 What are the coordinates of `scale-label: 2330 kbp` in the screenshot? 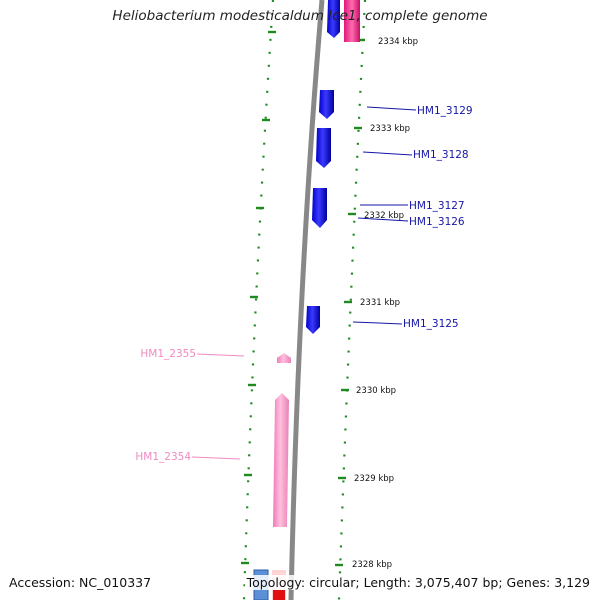 It's located at (376, 391).